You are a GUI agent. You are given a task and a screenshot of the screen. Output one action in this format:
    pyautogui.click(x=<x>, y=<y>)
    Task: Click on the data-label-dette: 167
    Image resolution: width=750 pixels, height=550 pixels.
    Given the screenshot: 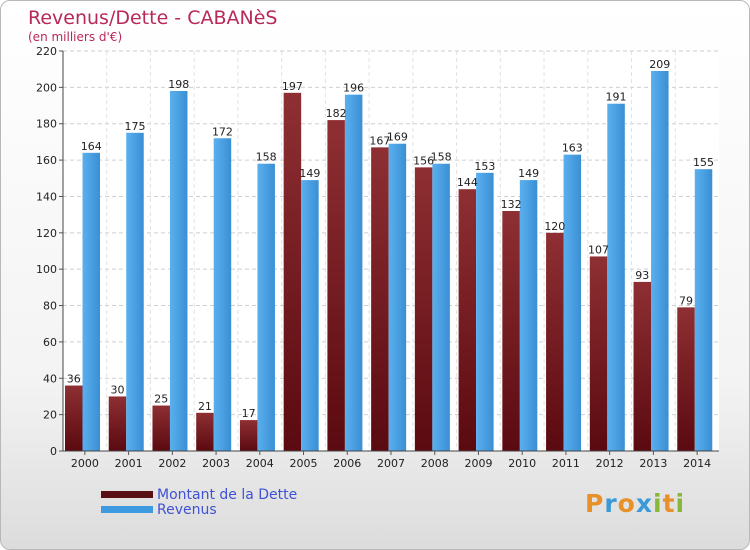 What is the action you would take?
    pyautogui.click(x=379, y=140)
    